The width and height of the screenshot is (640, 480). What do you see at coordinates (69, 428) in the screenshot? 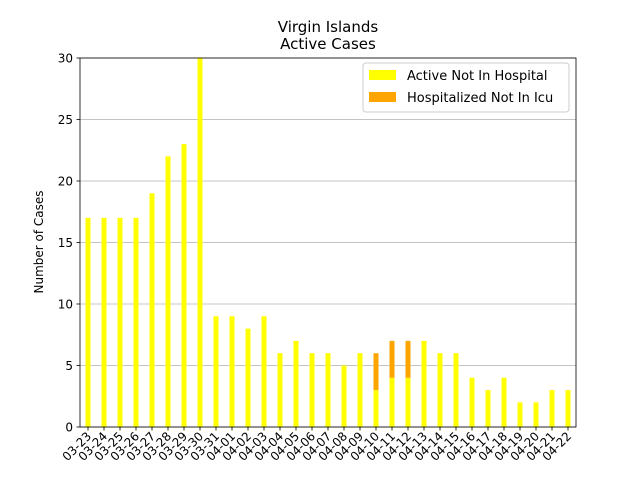
I see `y-tick-label: 0` at bounding box center [69, 428].